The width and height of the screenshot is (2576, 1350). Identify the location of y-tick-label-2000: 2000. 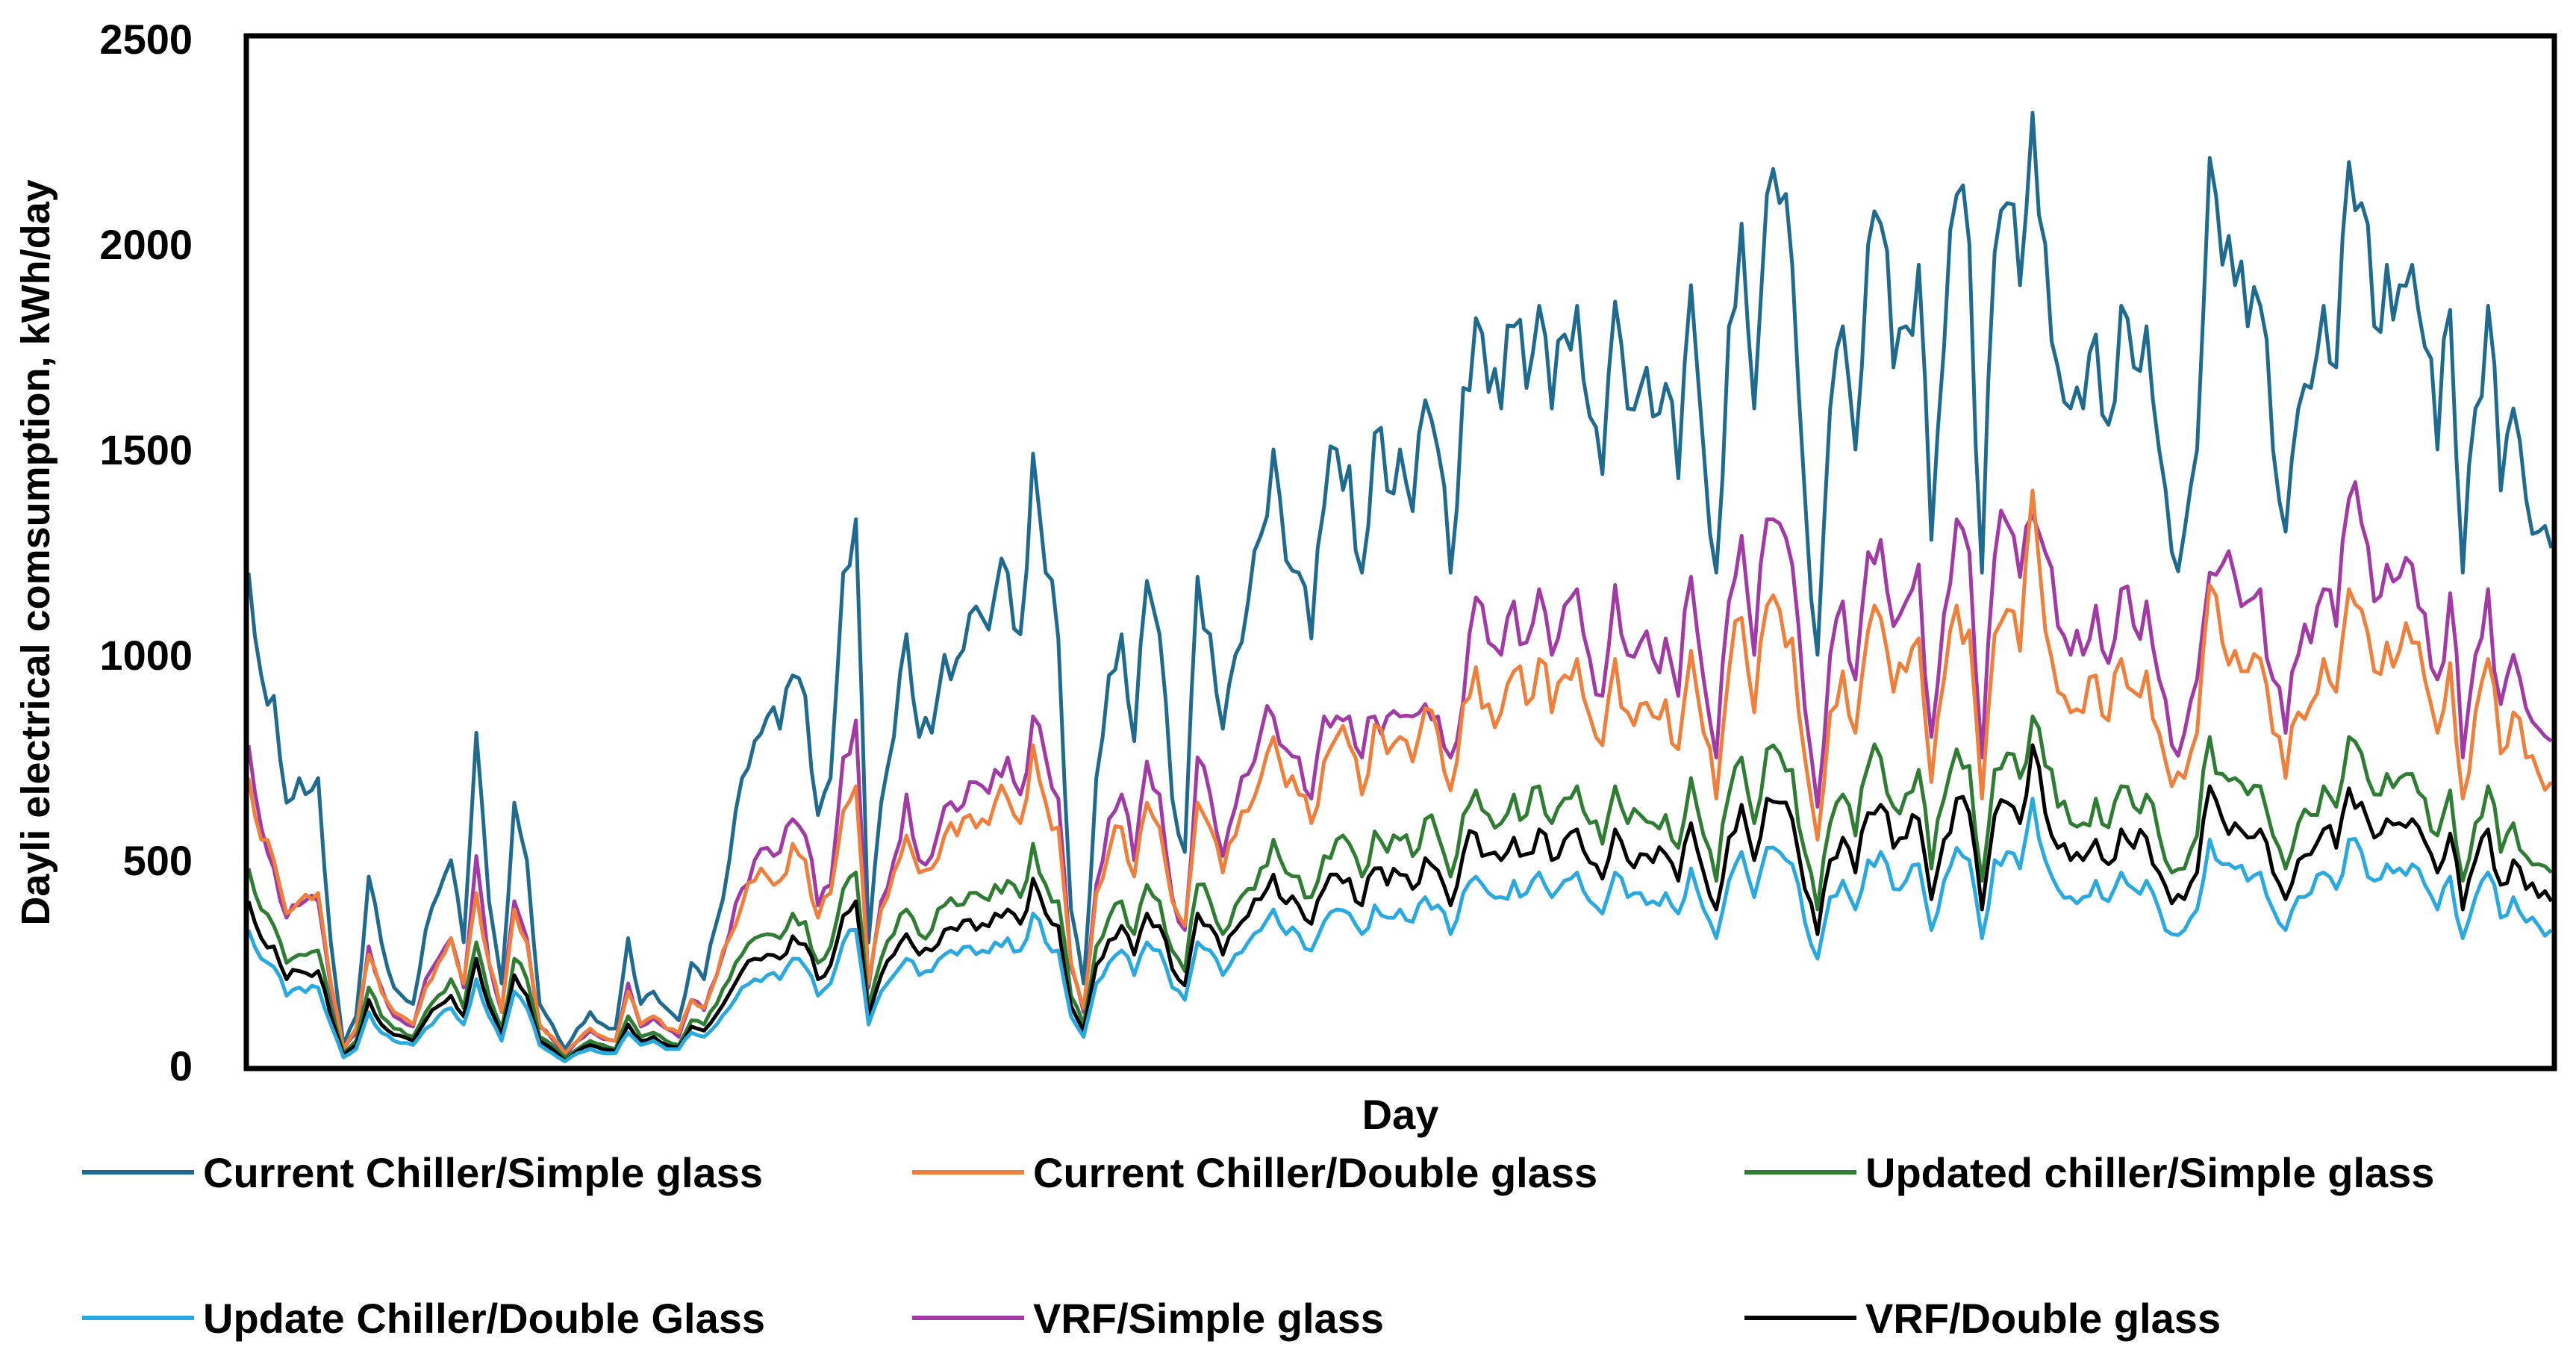
(146, 244).